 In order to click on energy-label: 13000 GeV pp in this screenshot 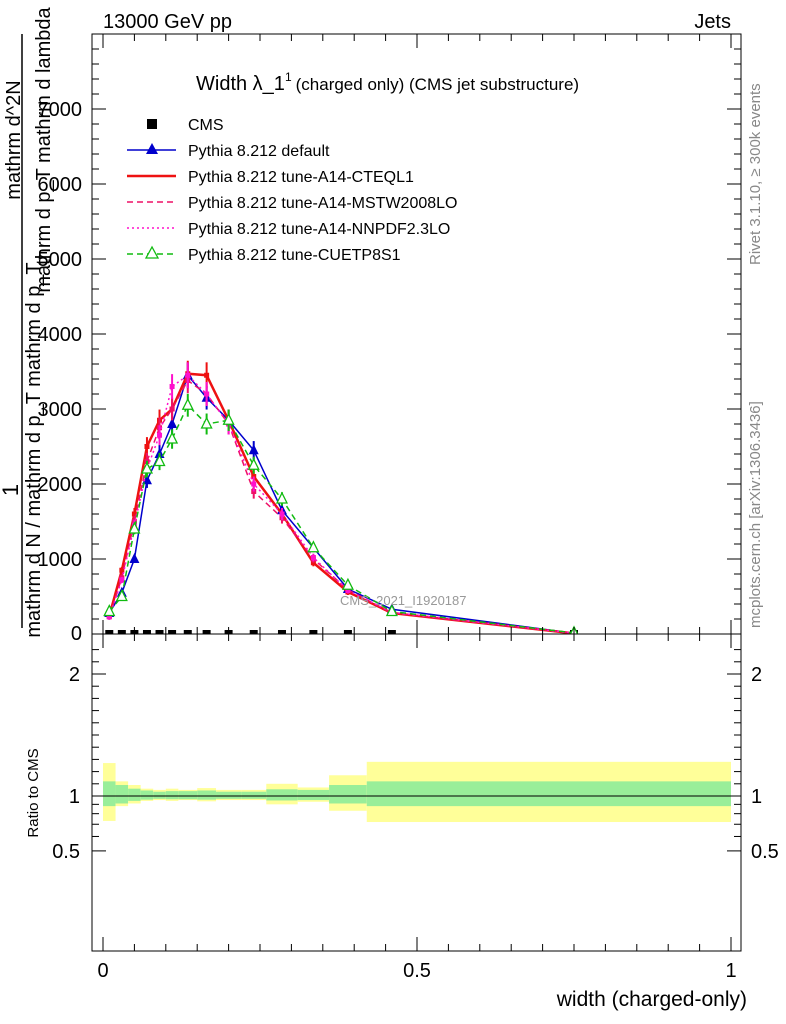, I will do `click(167, 22)`.